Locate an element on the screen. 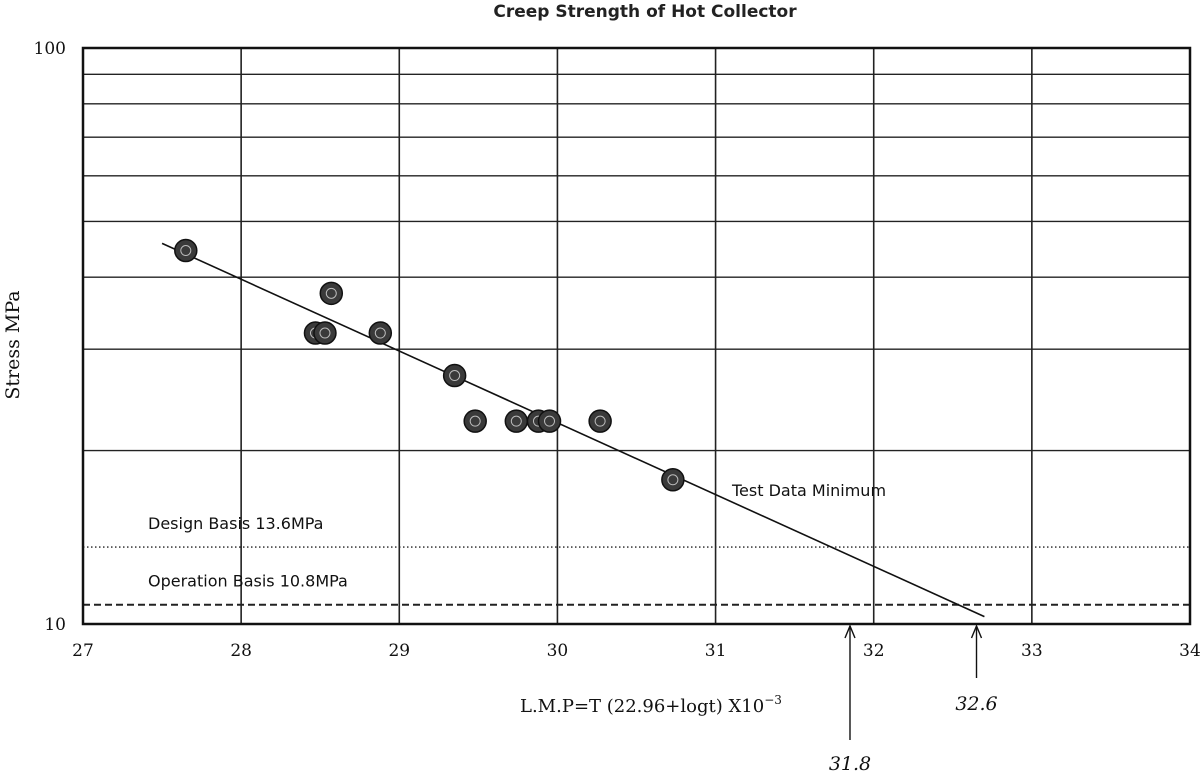  marker-label: 32.6 is located at coordinates (976, 704).